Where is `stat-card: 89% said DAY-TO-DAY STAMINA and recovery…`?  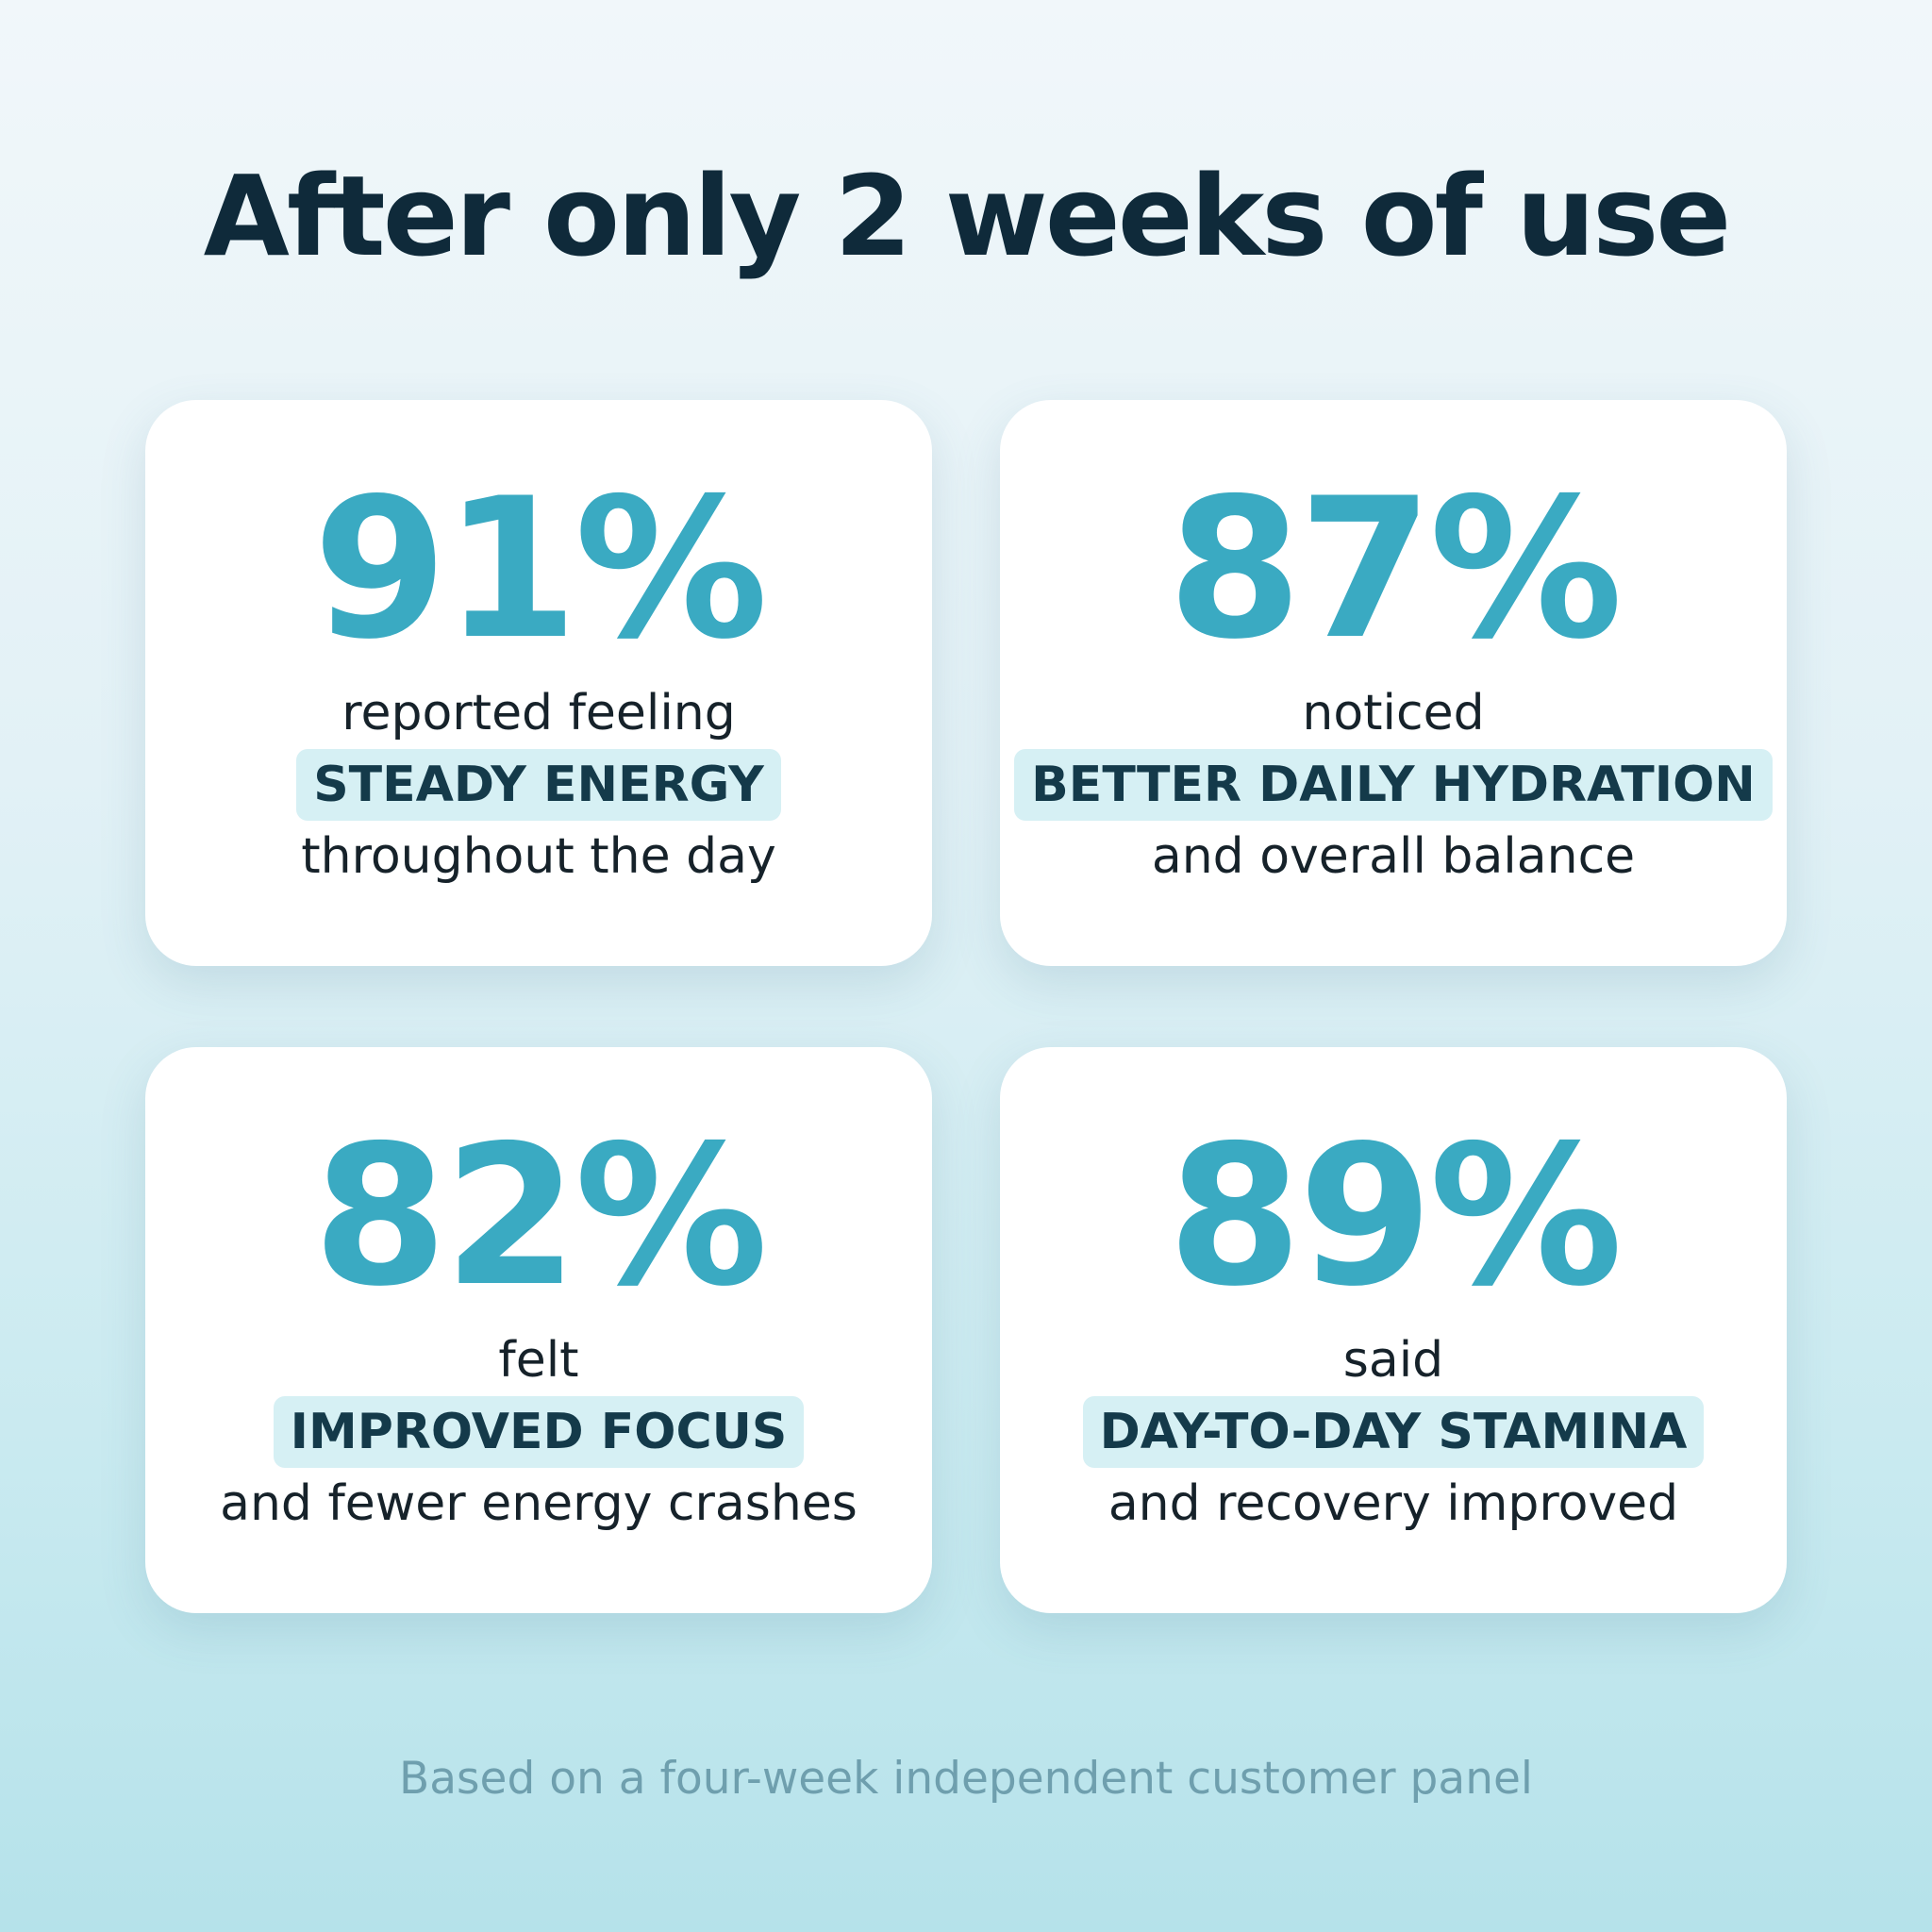 stat-card: 89% said DAY-TO-DAY STAMINA and recovery… is located at coordinates (1393, 1330).